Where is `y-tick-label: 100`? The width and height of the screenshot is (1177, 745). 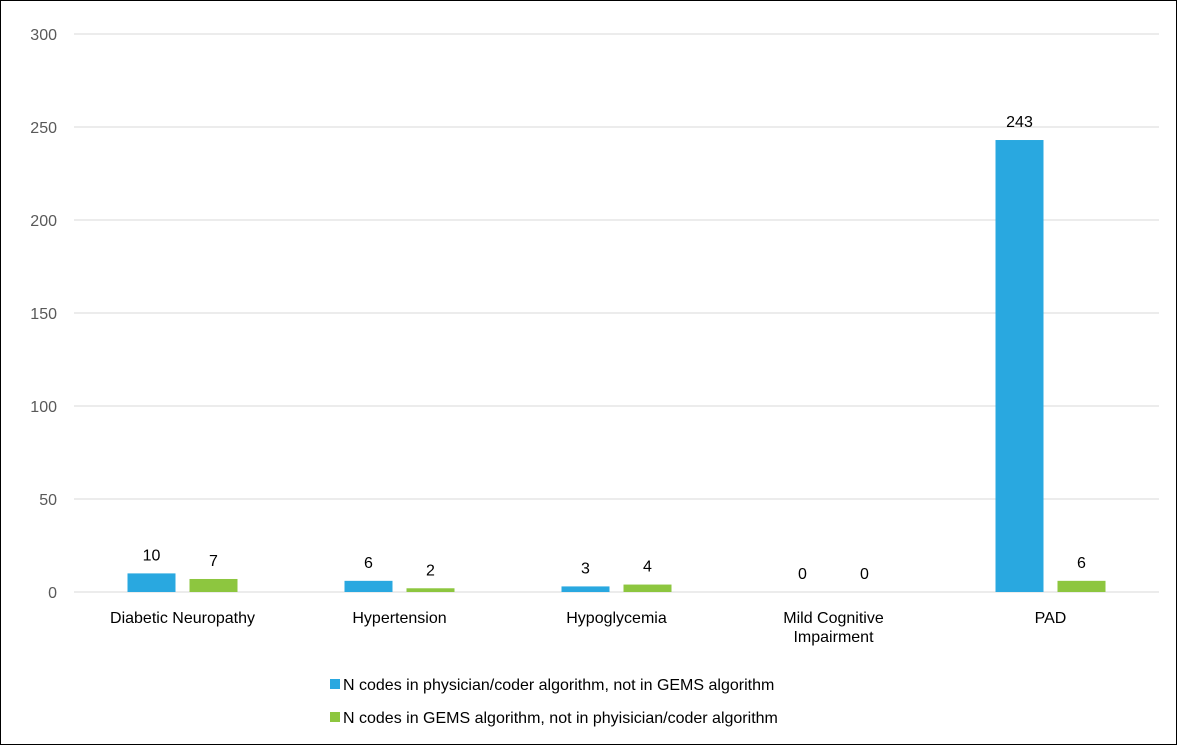 y-tick-label: 100 is located at coordinates (43, 407).